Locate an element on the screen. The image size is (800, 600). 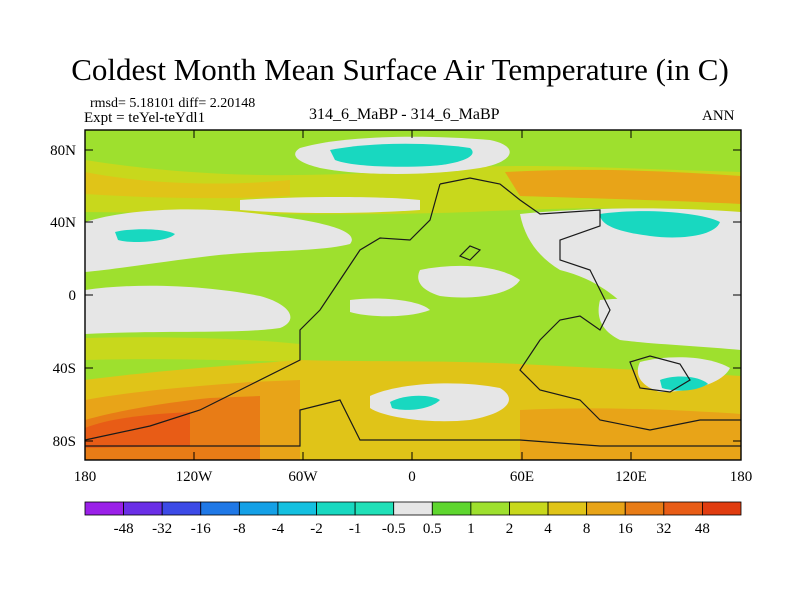
field-white-equator-east is located at coordinates (669, 324).